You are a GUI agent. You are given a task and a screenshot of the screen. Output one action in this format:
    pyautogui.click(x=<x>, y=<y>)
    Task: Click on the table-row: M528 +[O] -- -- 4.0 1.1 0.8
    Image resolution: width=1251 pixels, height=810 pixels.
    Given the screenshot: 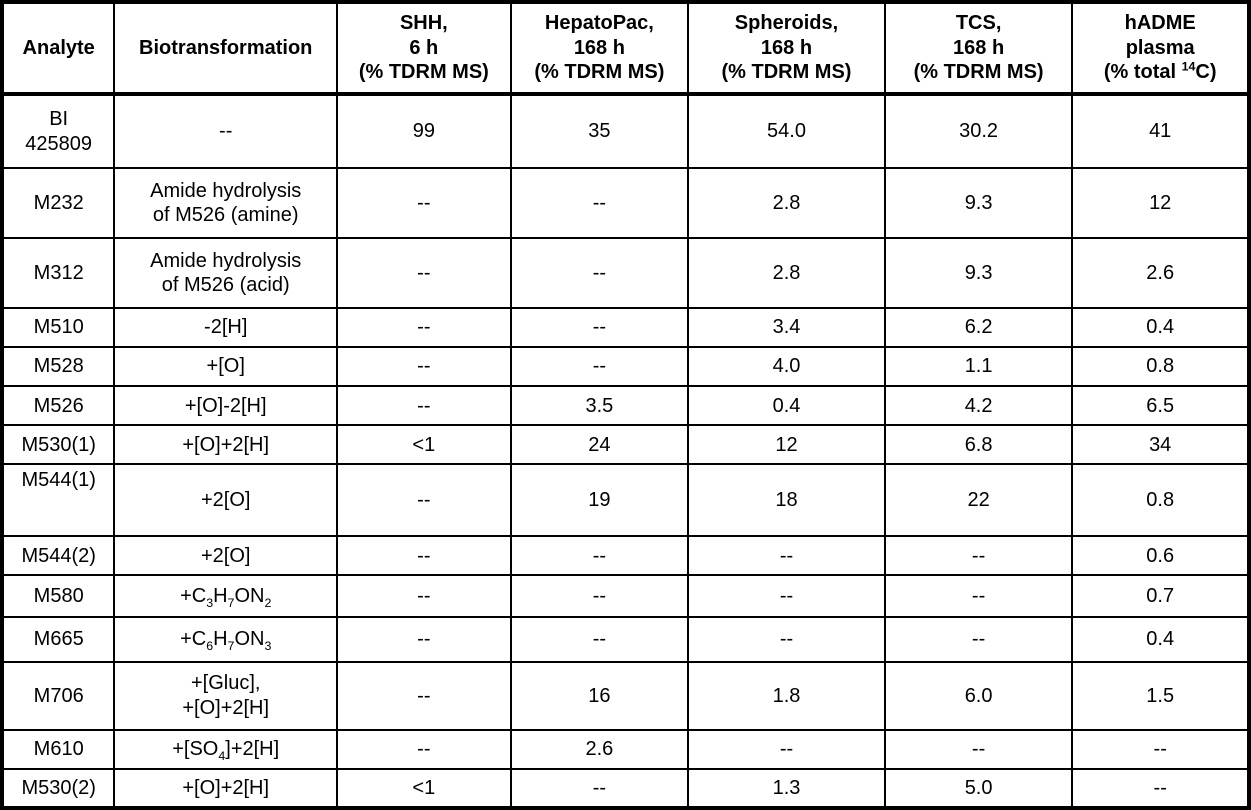 What is the action you would take?
    pyautogui.click(x=625, y=367)
    